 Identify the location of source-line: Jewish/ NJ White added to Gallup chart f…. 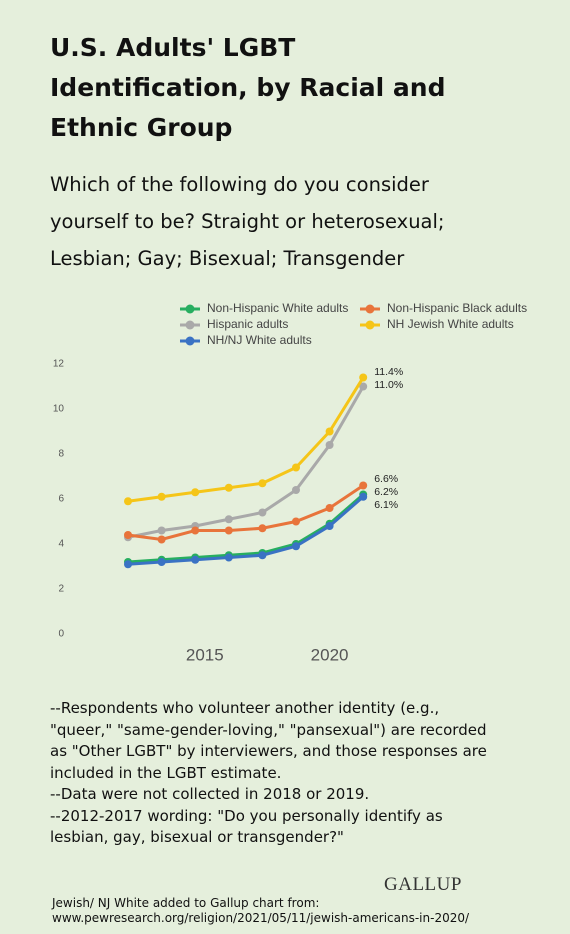
(186, 903).